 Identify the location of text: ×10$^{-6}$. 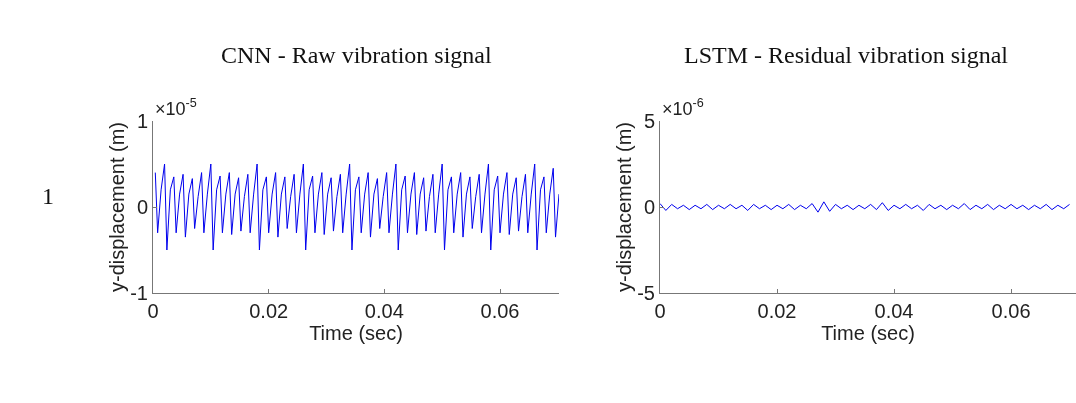
(683, 107).